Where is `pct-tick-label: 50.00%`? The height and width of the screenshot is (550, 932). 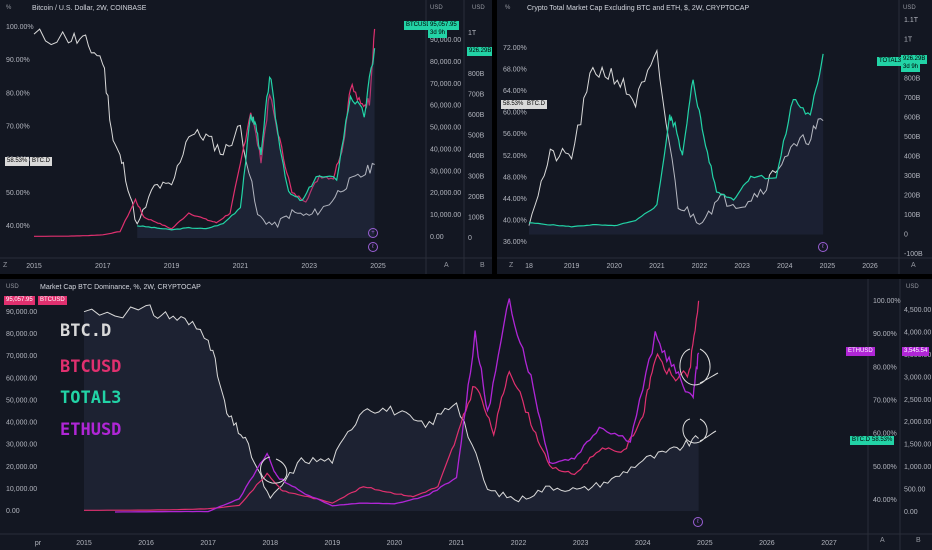
pct-tick-label: 50.00% is located at coordinates (885, 467).